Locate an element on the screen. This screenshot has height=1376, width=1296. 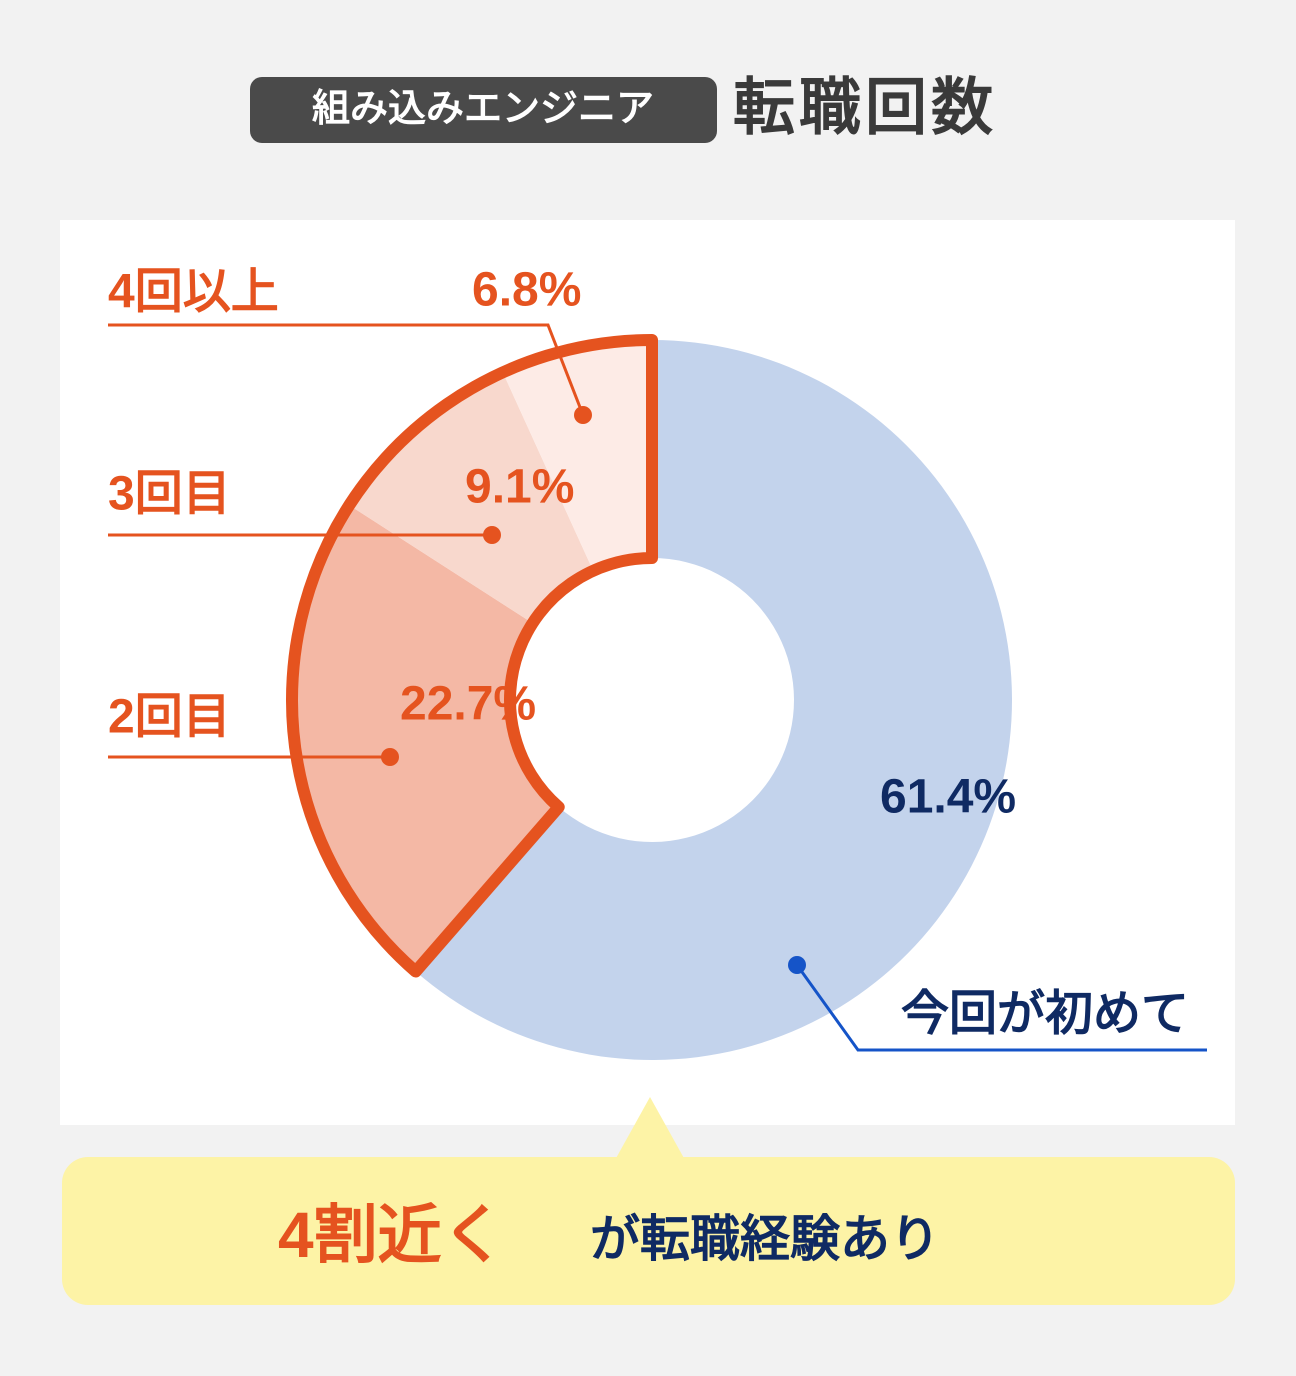
callout-pointer is located at coordinates (650, 1128).